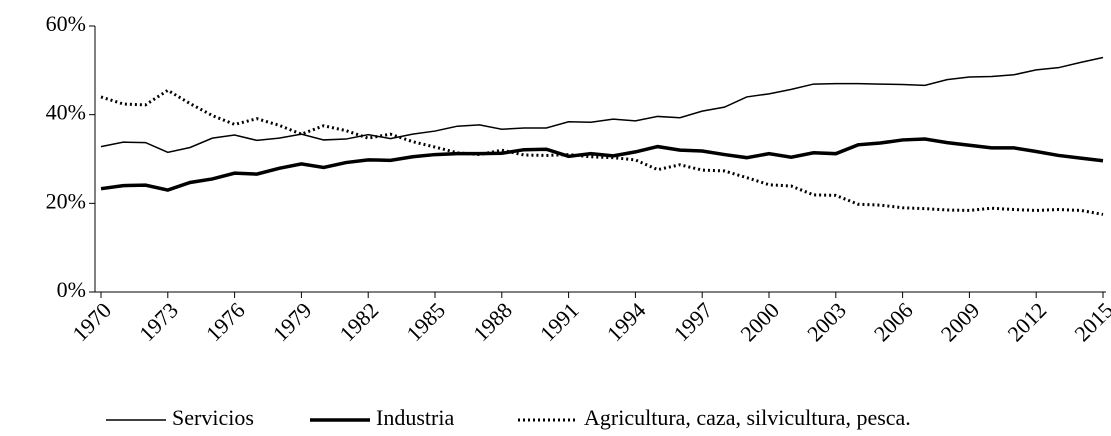  Describe the element at coordinates (66, 112) in the screenshot. I see `y-tick-label: 40%` at that location.